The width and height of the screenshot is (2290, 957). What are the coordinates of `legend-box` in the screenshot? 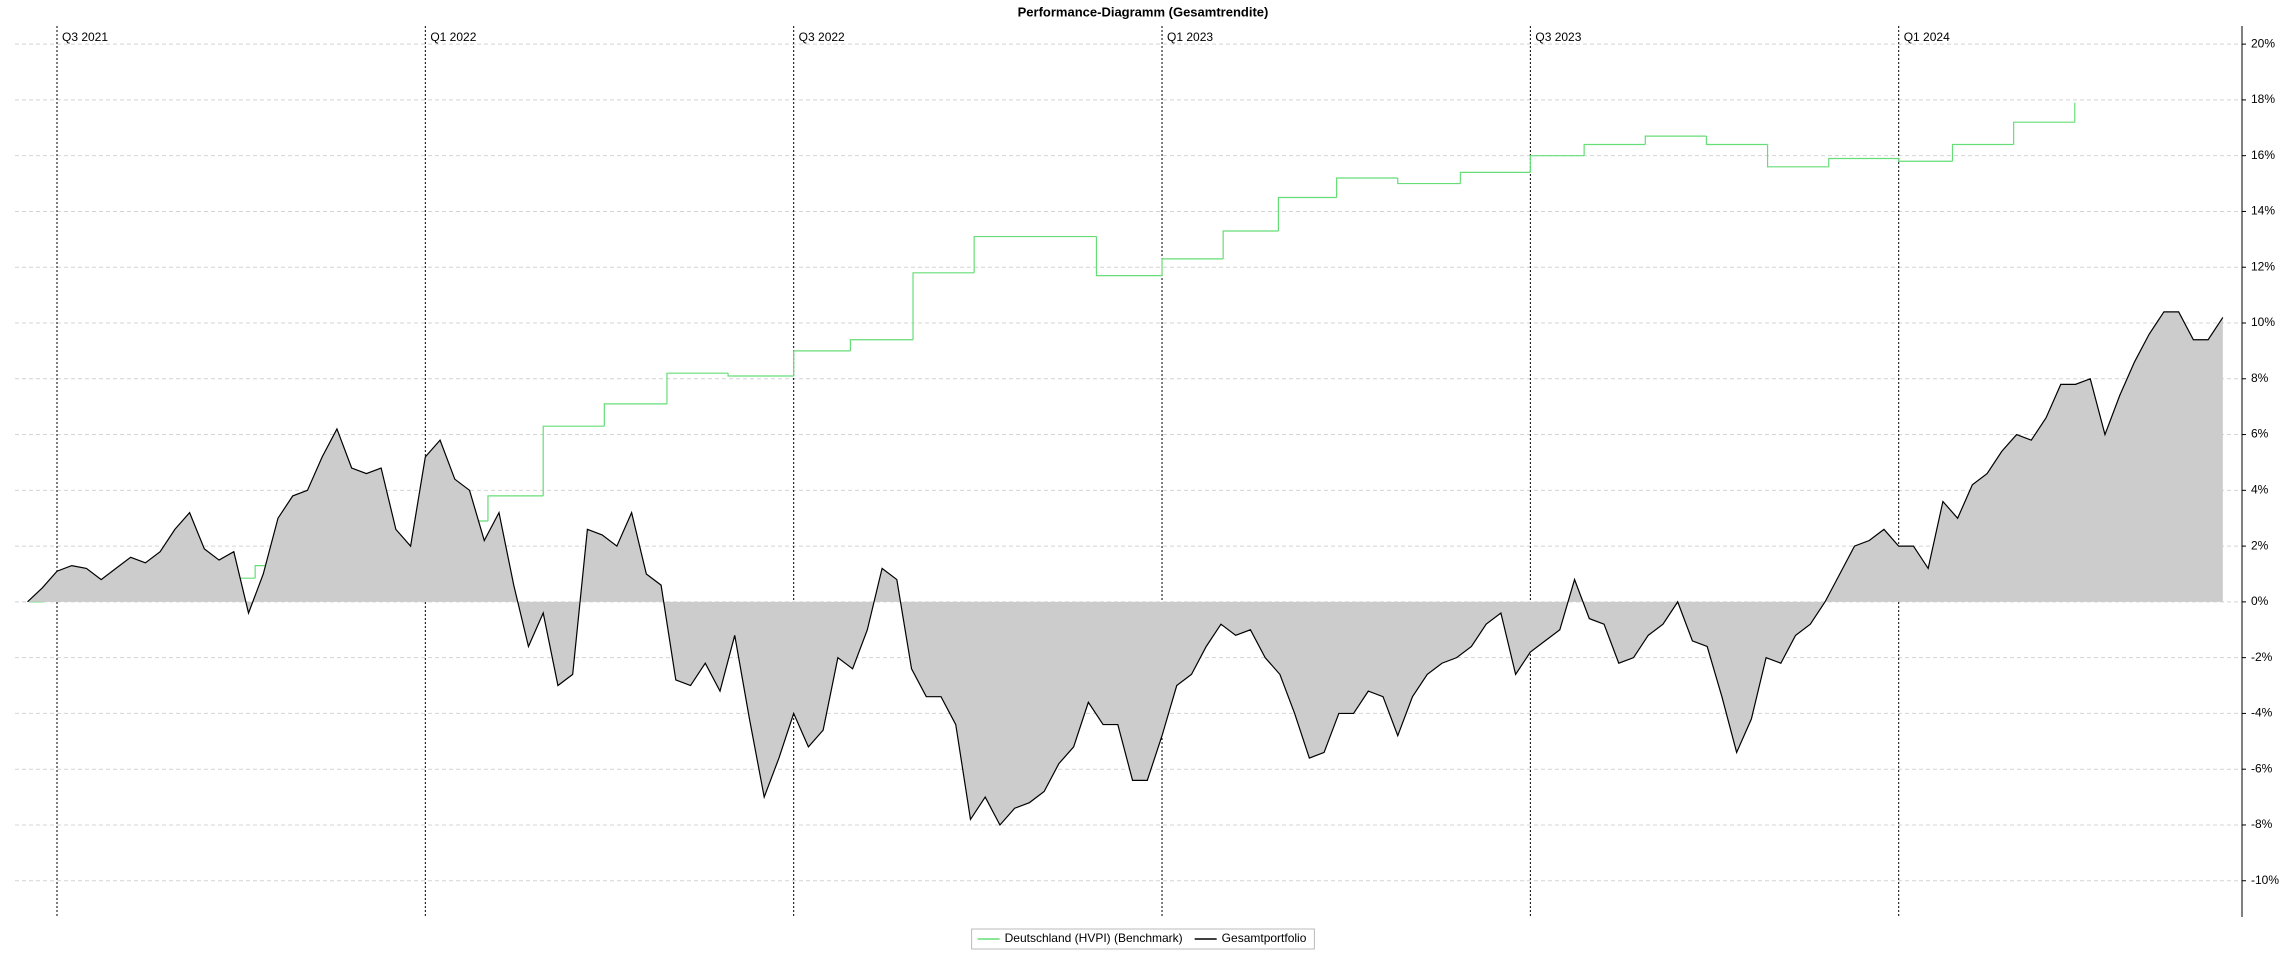 It's located at (1143, 939).